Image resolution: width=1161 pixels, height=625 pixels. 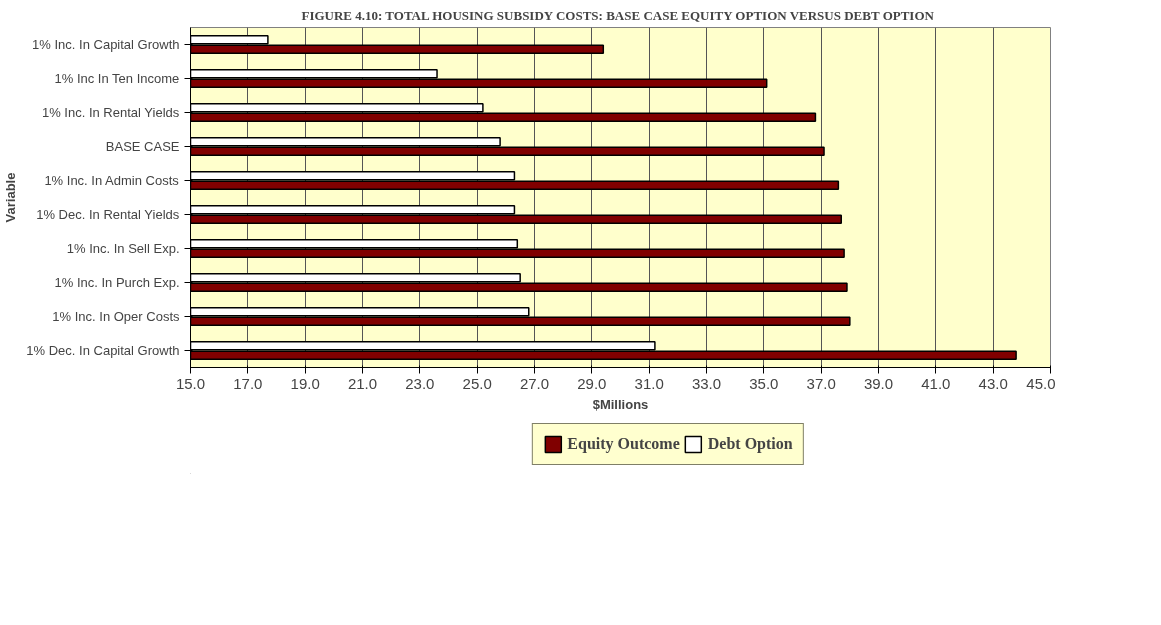 What do you see at coordinates (420, 383) in the screenshot?
I see `x-tick-label: 23.0` at bounding box center [420, 383].